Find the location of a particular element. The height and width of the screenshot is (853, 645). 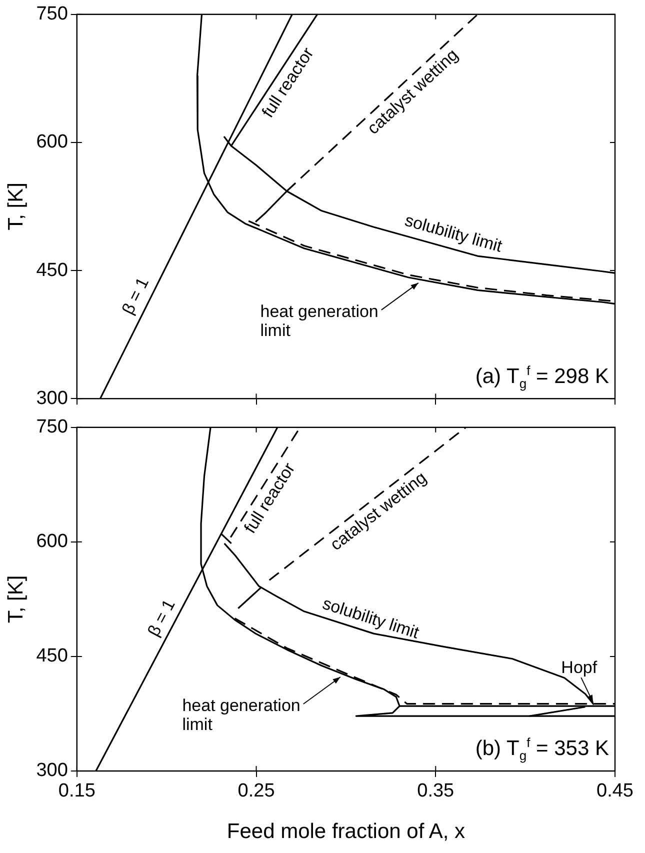

text: (b) T$_{g}$$^{f}$ = 353 K is located at coordinates (542, 749).